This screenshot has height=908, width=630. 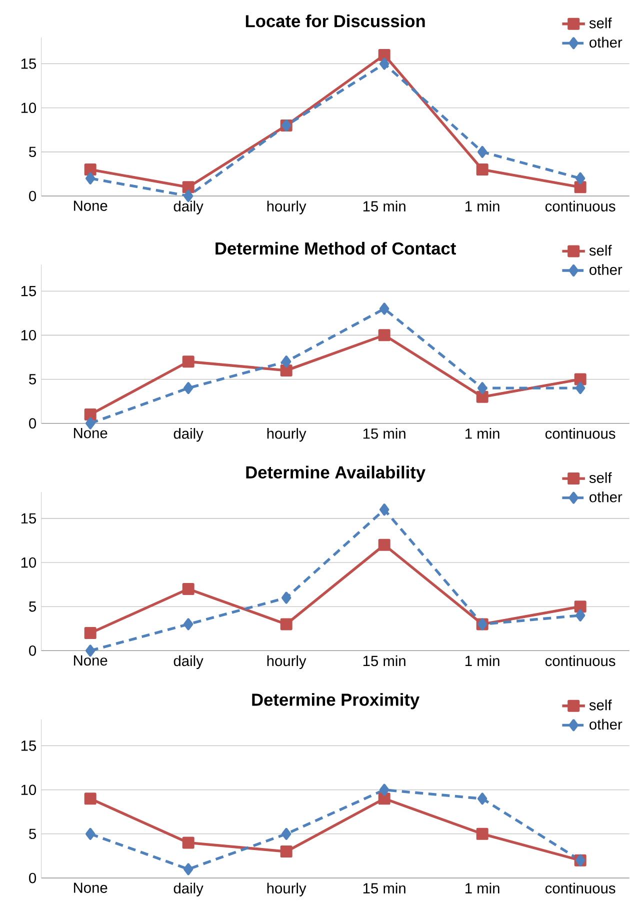 I want to click on chart-title: Determine Proximity, so click(x=336, y=701).